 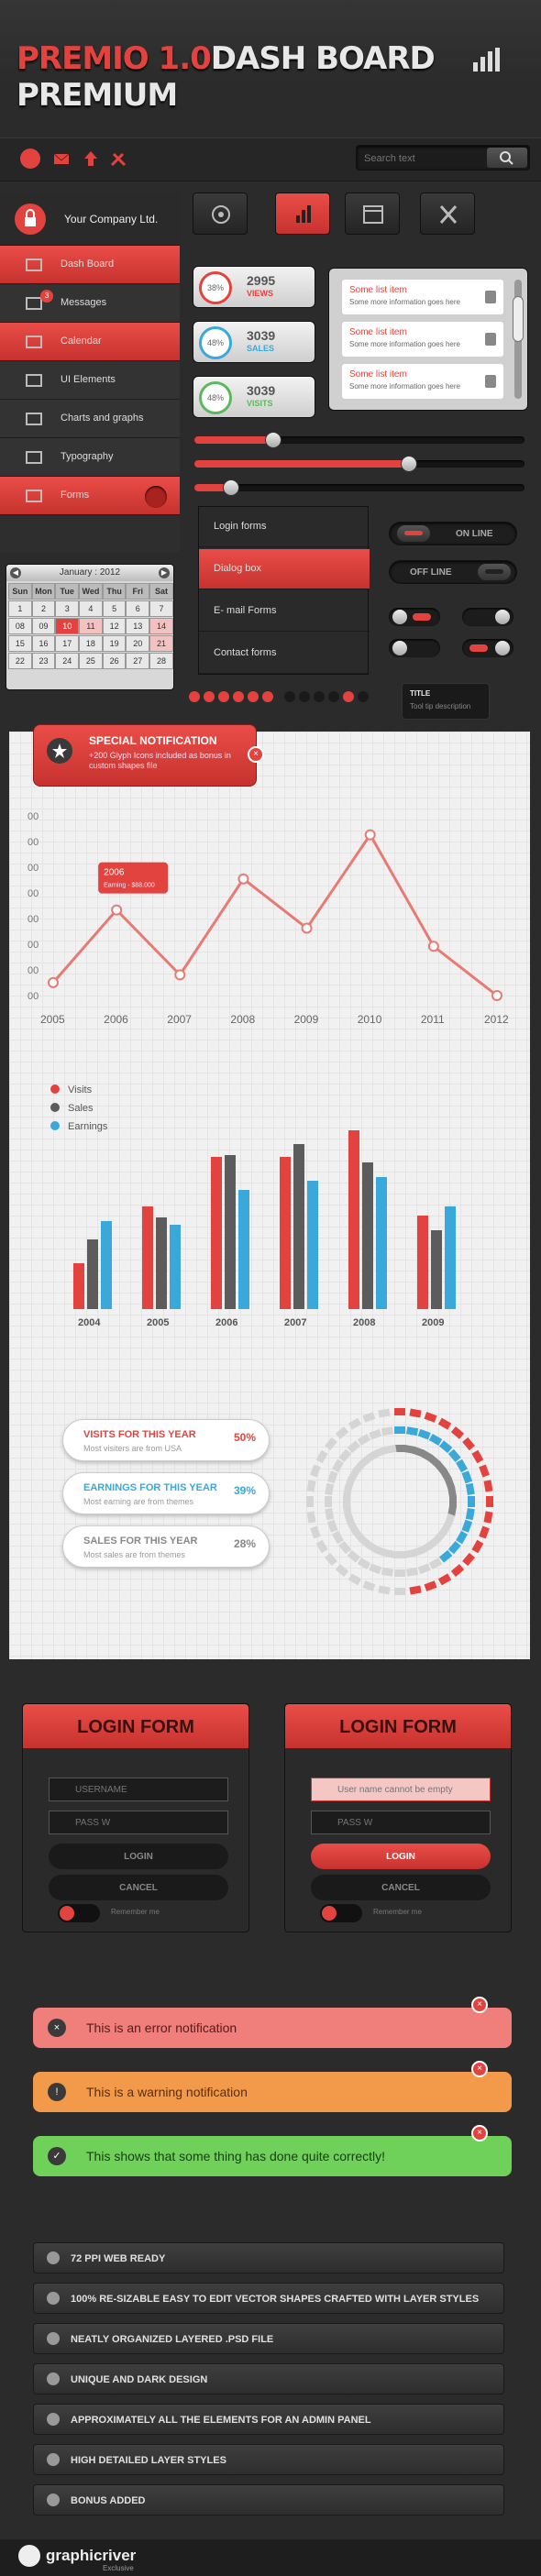 What do you see at coordinates (90, 457) in the screenshot?
I see `sidebar-item-typography: Typography` at bounding box center [90, 457].